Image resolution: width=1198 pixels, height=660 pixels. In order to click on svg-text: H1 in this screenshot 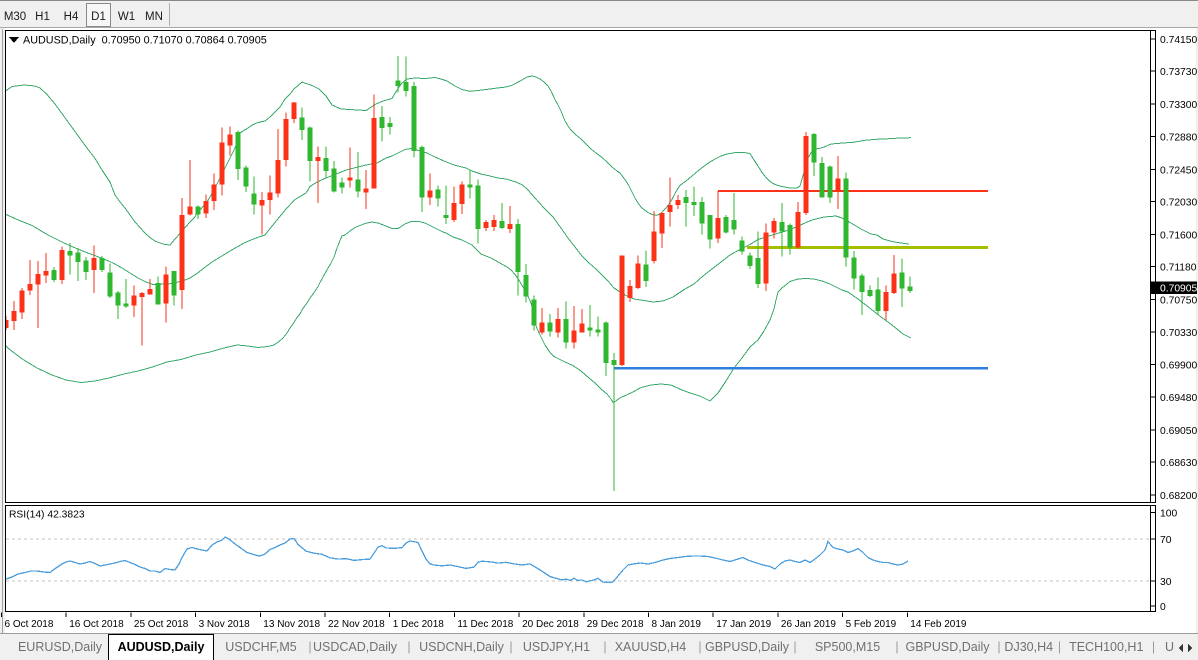, I will do `click(42, 17)`.